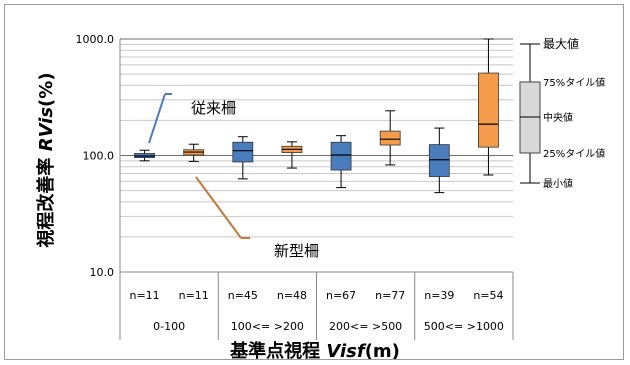  Describe the element at coordinates (341, 295) in the screenshot. I see `n-count-label: n=67` at that location.